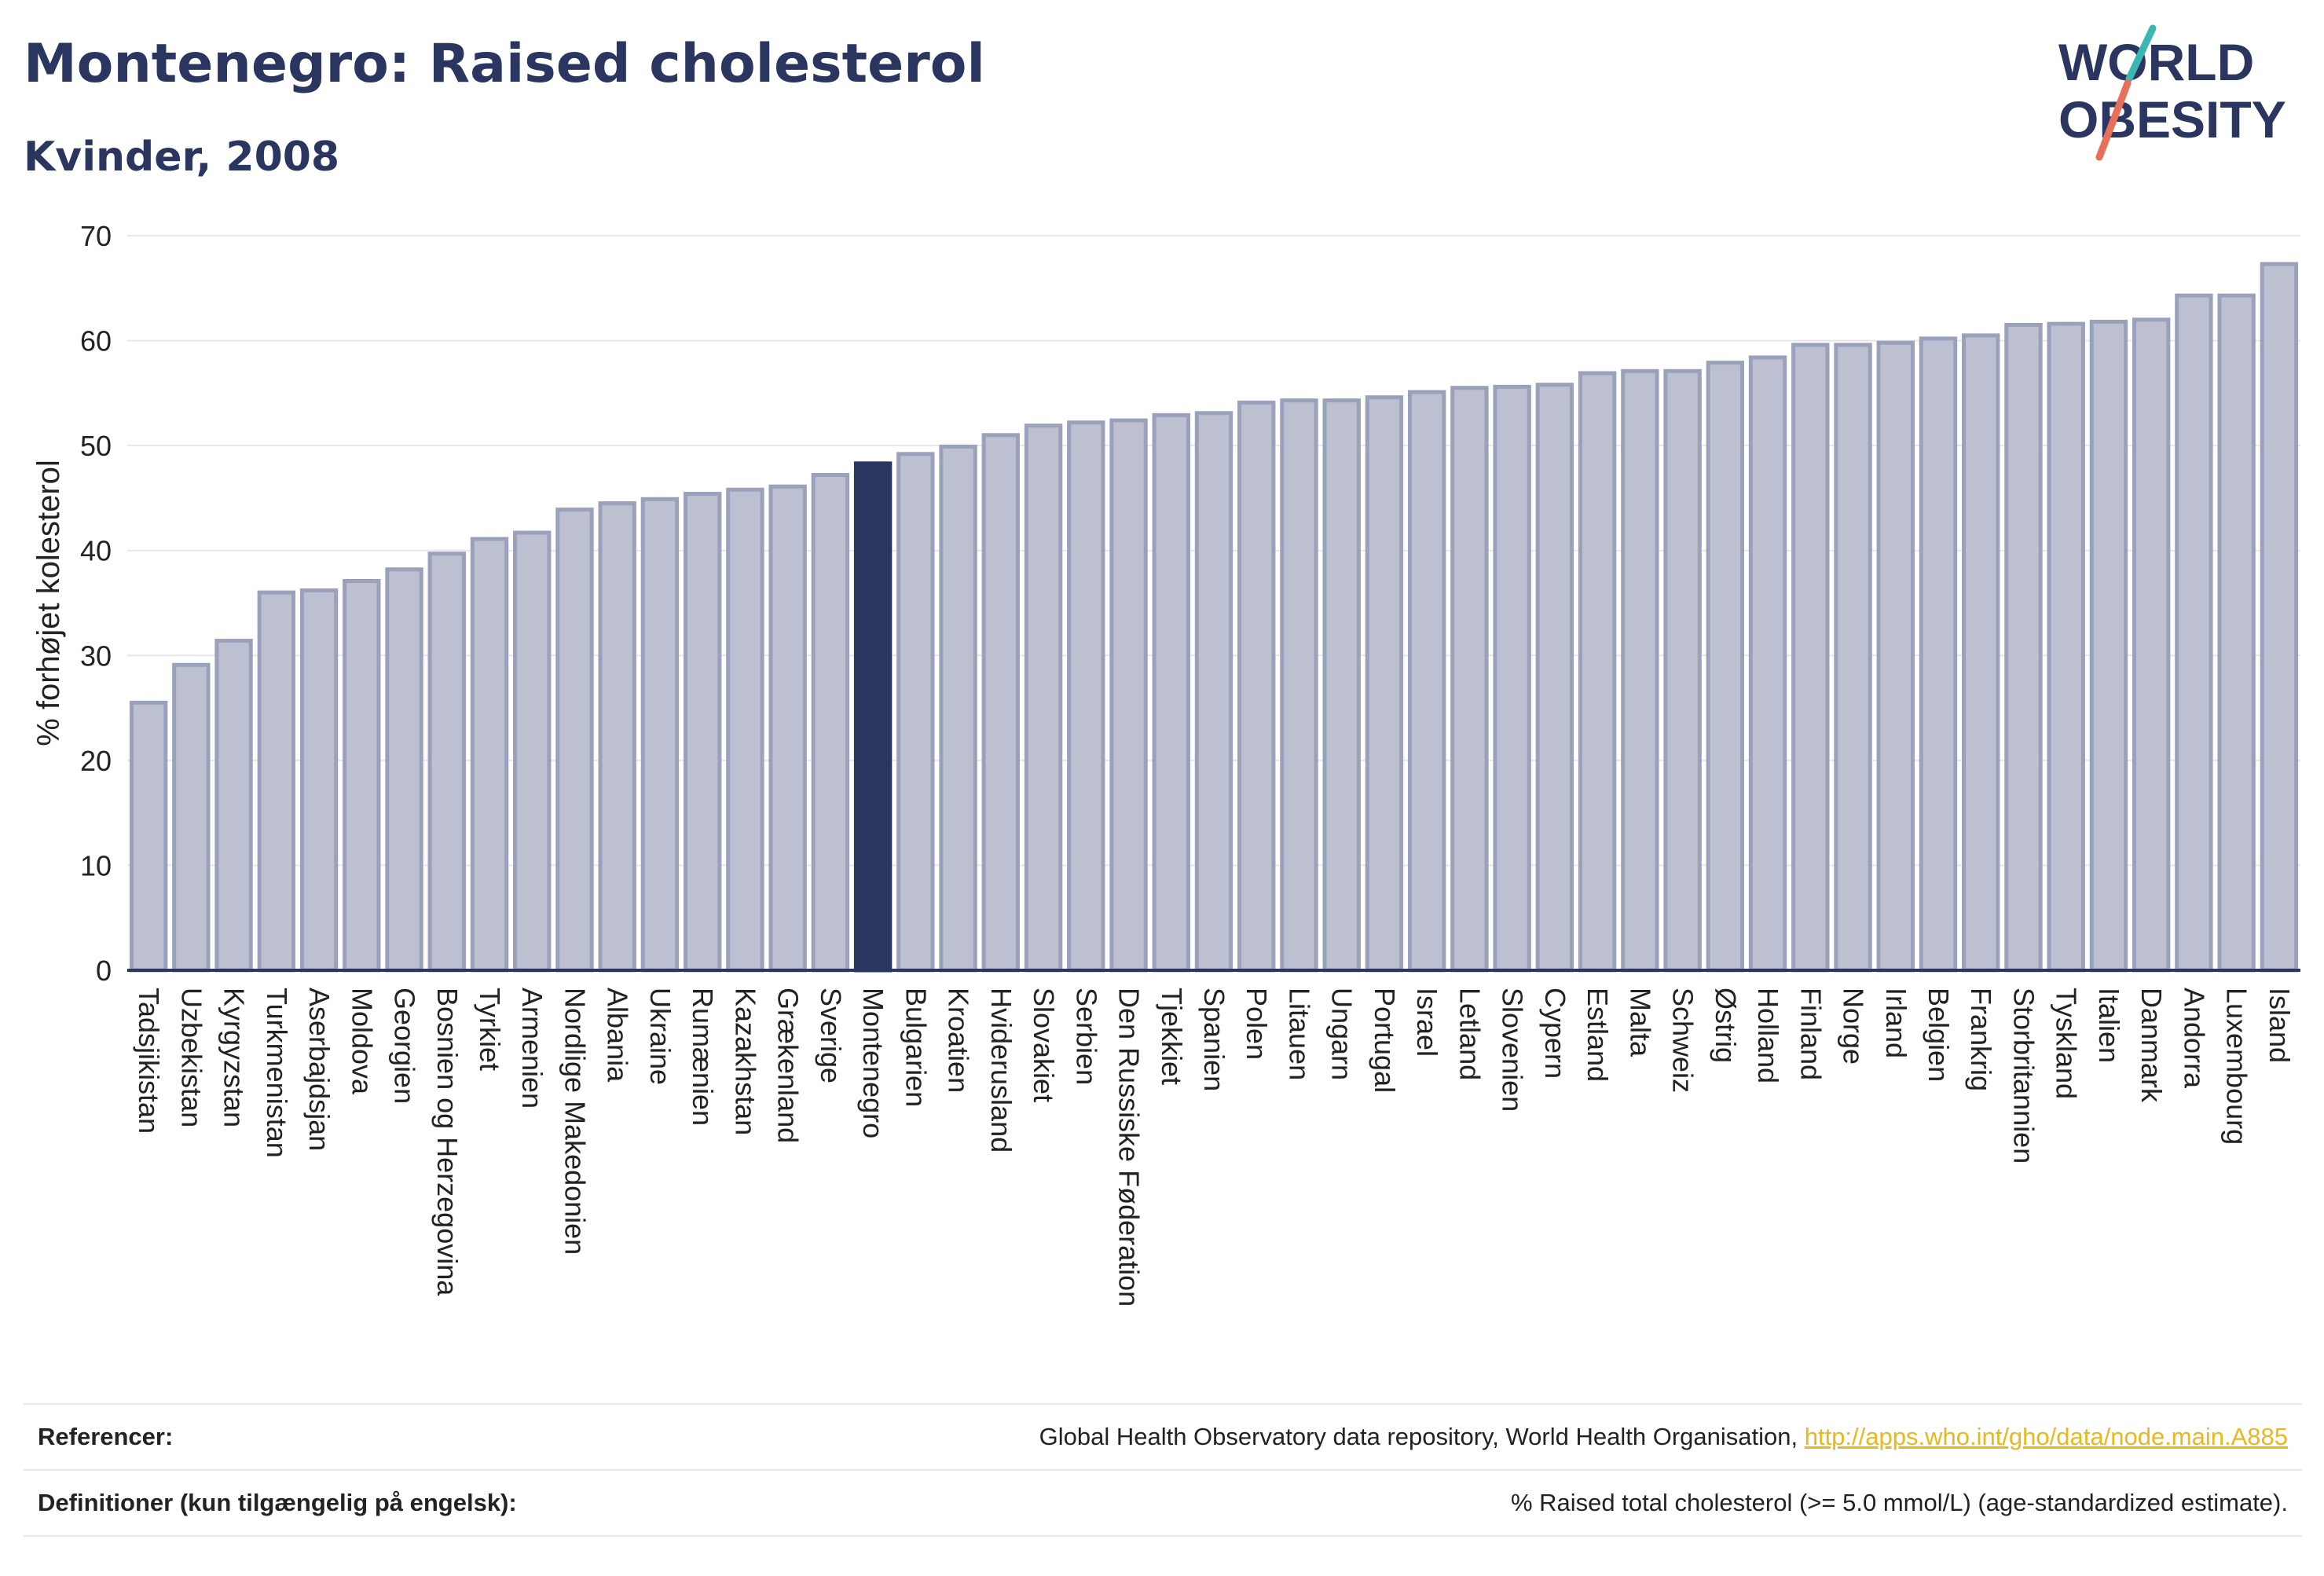 Image resolution: width=2324 pixels, height=1576 pixels. I want to click on world-obesity-logo: WORLD OBESITY, so click(2172, 92).